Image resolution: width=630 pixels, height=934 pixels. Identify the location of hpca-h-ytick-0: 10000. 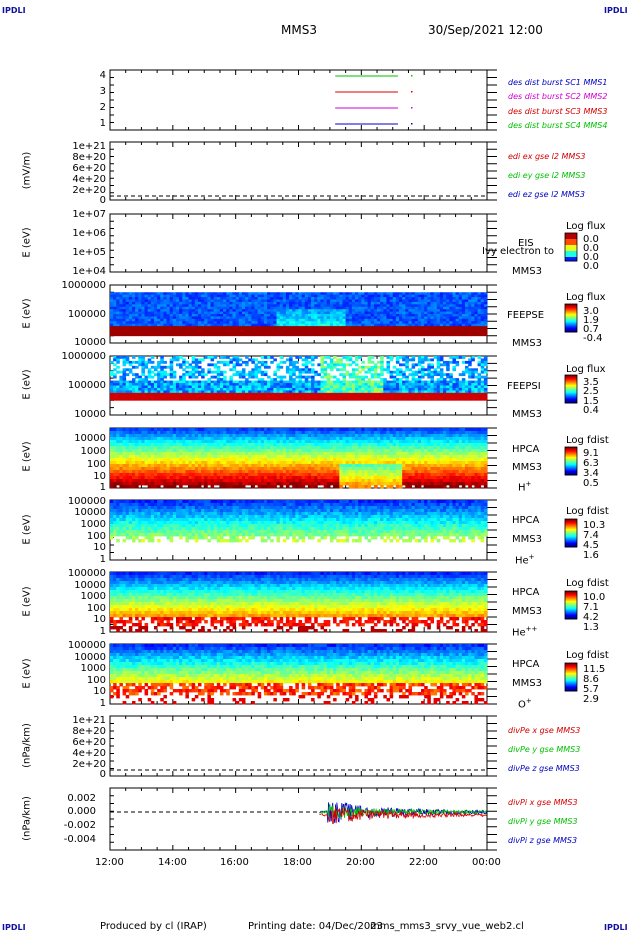
(90, 438).